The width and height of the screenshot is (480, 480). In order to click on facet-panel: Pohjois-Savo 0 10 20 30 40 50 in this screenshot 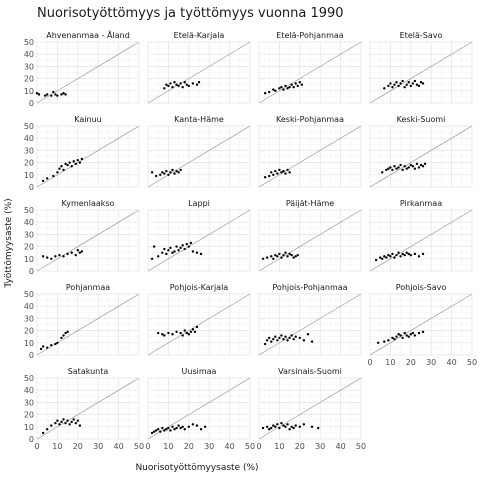, I will do `click(422, 325)`.